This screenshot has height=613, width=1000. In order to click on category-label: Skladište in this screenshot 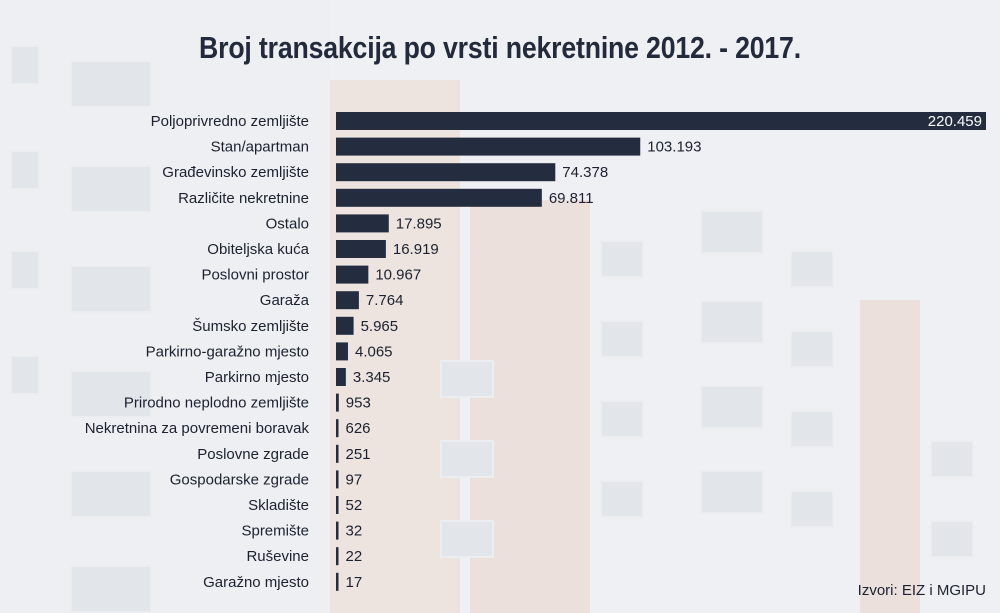, I will do `click(278, 505)`.